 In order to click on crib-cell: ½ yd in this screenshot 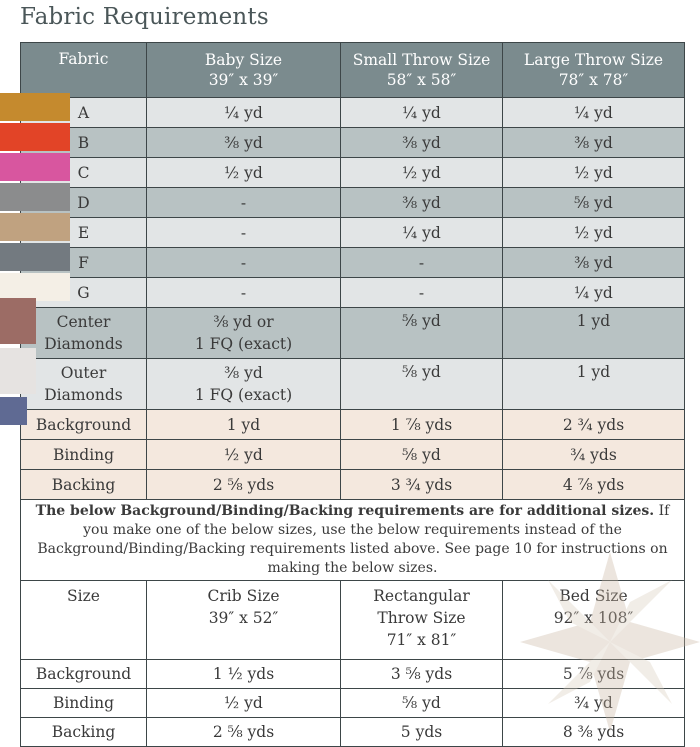, I will do `click(243, 703)`.